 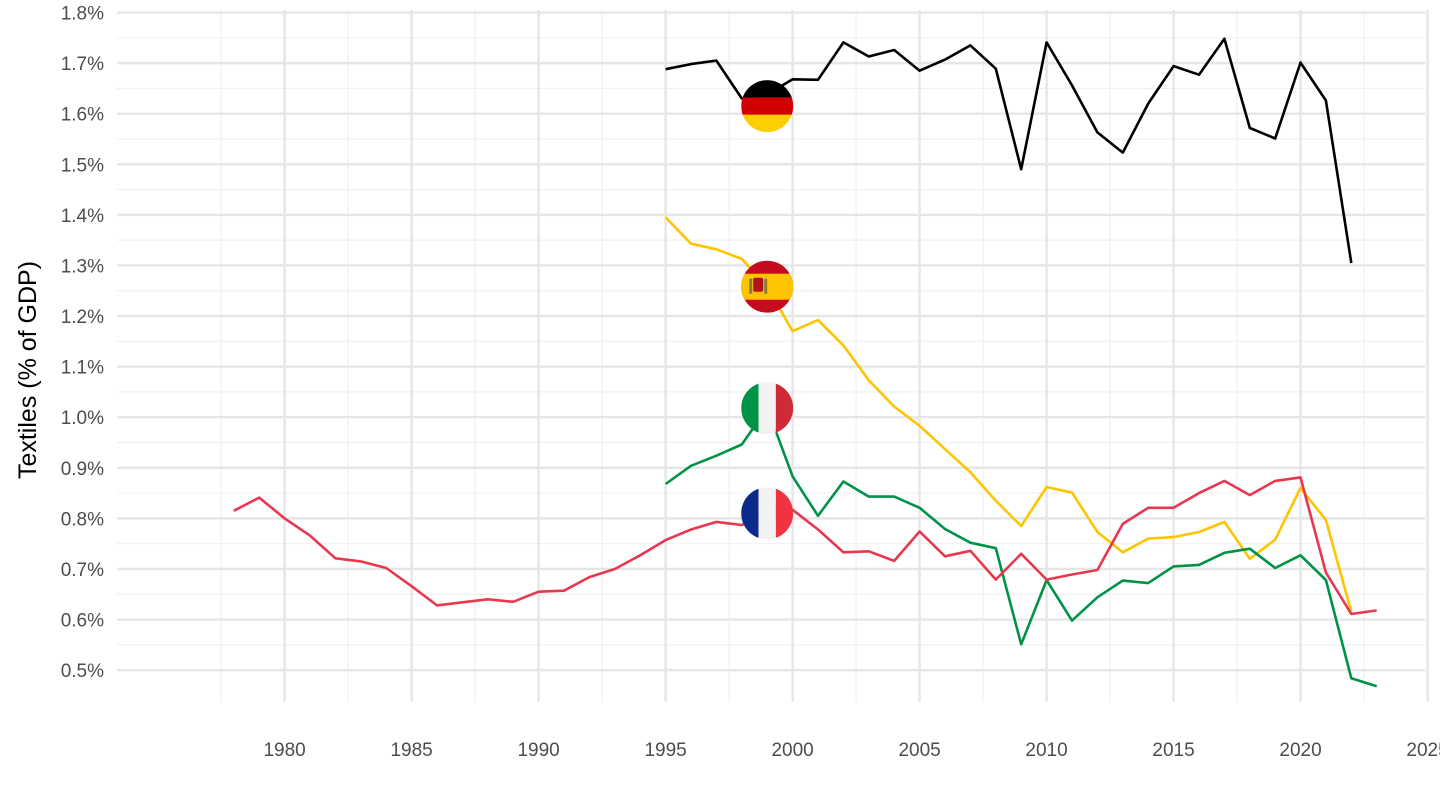 What do you see at coordinates (851, 750) in the screenshot?
I see `x-axis-tick-labels: 1980 1985 1990 1995 2000 2005 2010 2015 2020 2025` at bounding box center [851, 750].